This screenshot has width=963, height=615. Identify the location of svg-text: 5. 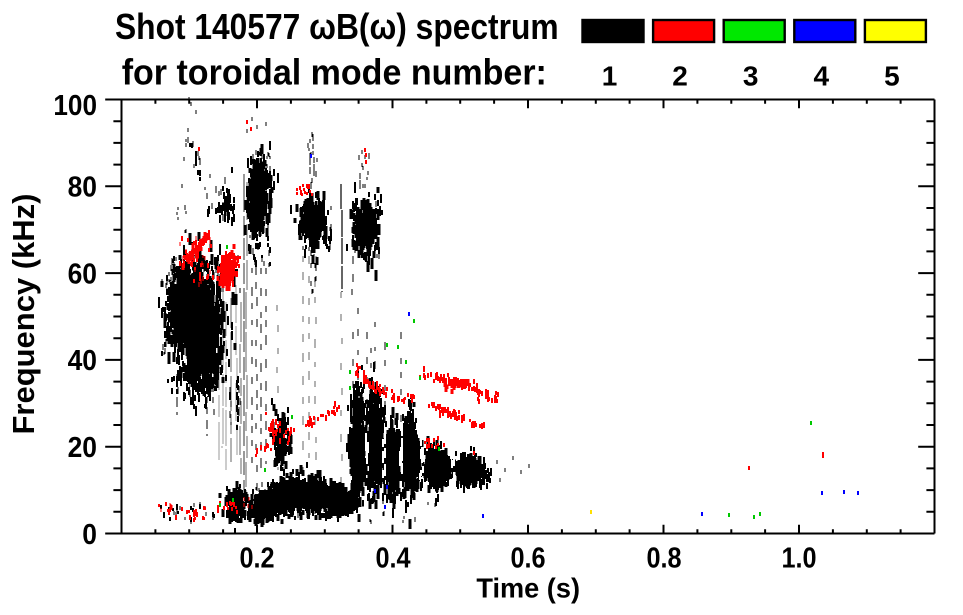
(892, 75).